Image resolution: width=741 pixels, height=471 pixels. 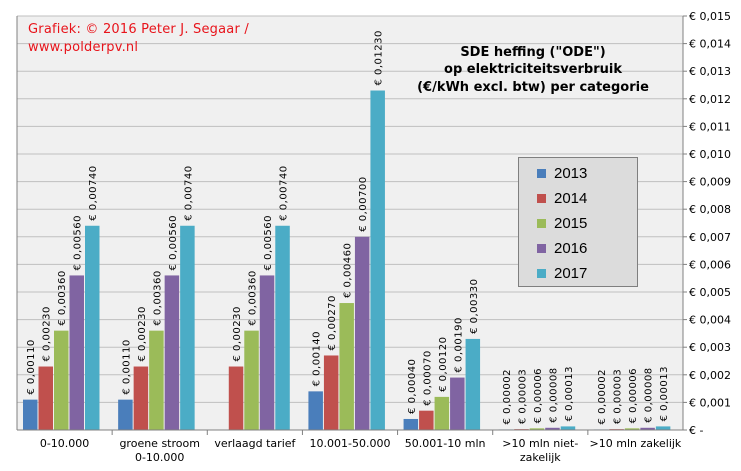 I want to click on legend-label-2015: 2015, so click(x=571, y=223).